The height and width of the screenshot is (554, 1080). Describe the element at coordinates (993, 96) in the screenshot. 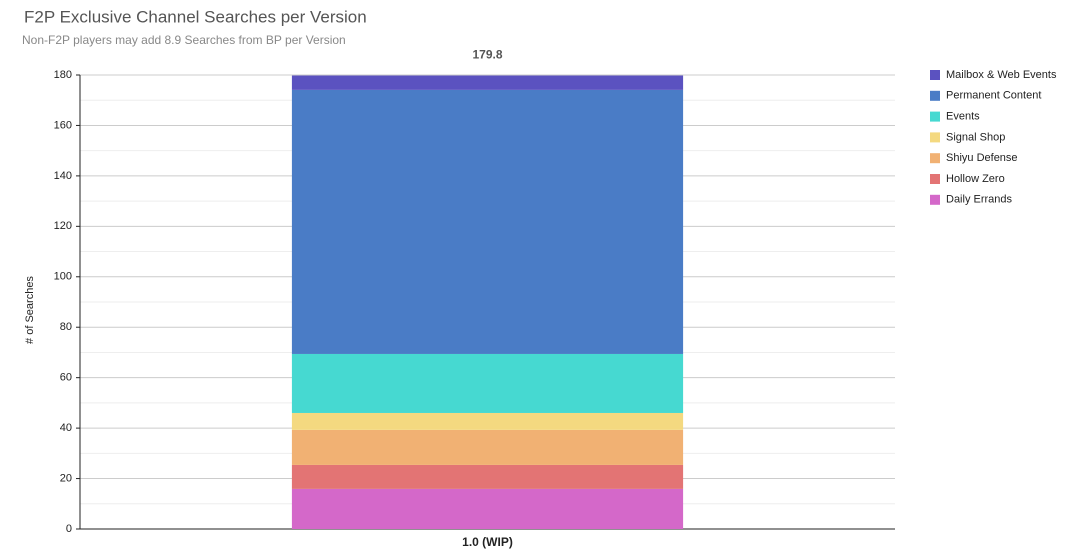

I see `legend-label: Permanent Content` at that location.